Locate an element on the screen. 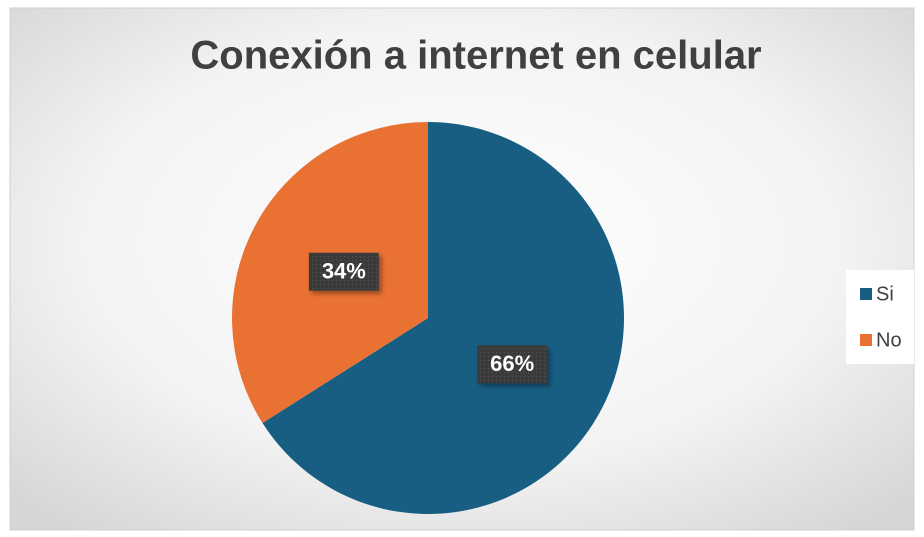 The height and width of the screenshot is (537, 924). legend-label: No is located at coordinates (889, 340).